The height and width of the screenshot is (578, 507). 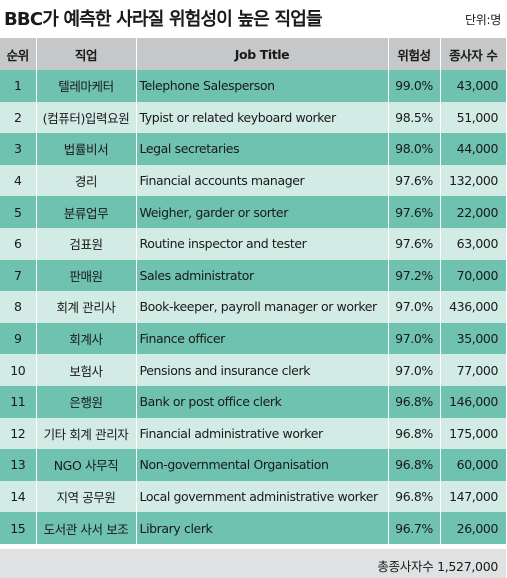 What do you see at coordinates (261, 54) in the screenshot?
I see `header-job-title: Job Title` at bounding box center [261, 54].